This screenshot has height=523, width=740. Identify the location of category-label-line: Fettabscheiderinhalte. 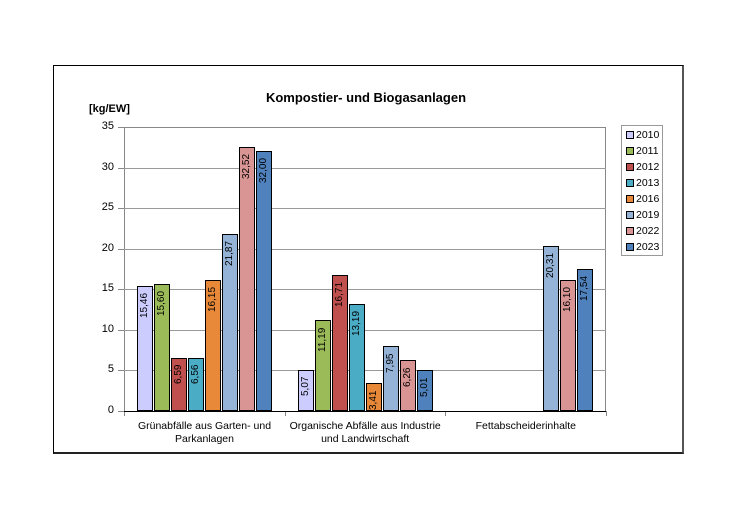
(526, 426).